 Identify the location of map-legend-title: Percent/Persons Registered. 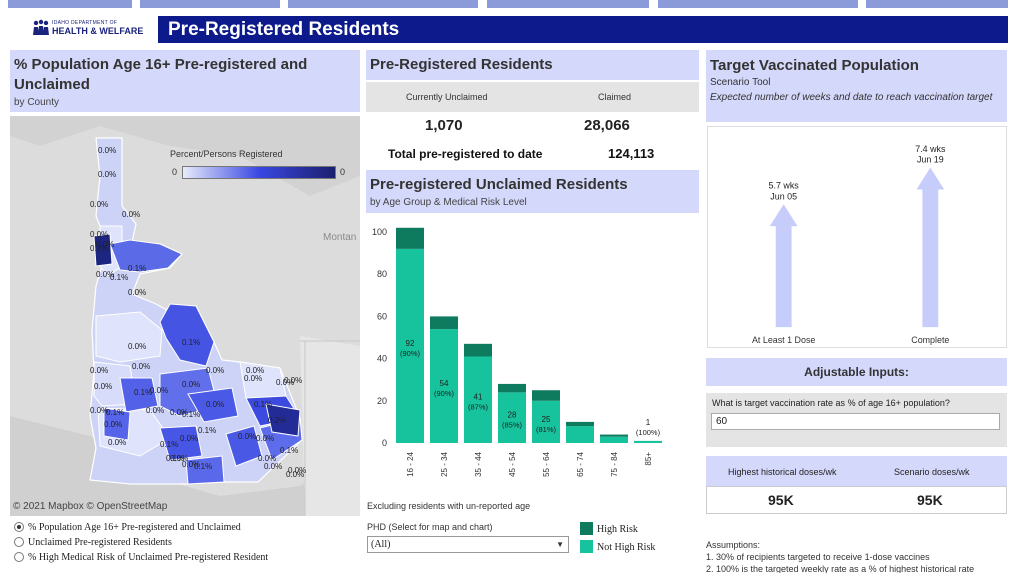
(226, 154).